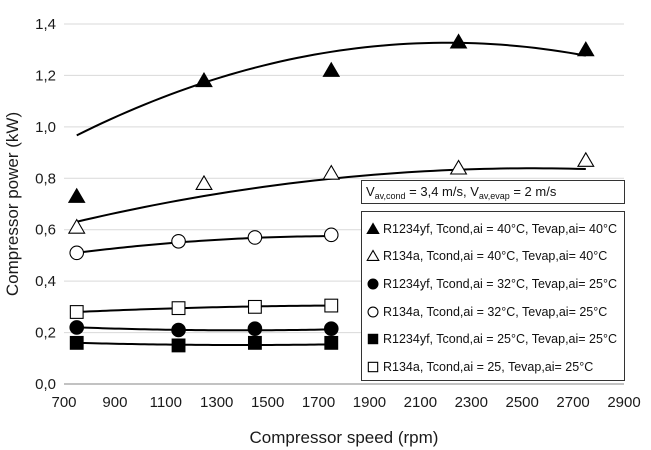  I want to click on legend-item: R134a, Tcond,ai = 40°C, Tevap,ai= 40°C, so click(495, 257).